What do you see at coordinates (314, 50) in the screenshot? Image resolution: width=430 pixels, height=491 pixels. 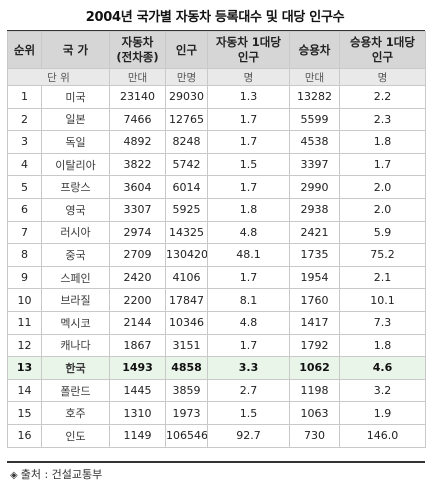 I see `header-passenger: 승용차` at bounding box center [314, 50].